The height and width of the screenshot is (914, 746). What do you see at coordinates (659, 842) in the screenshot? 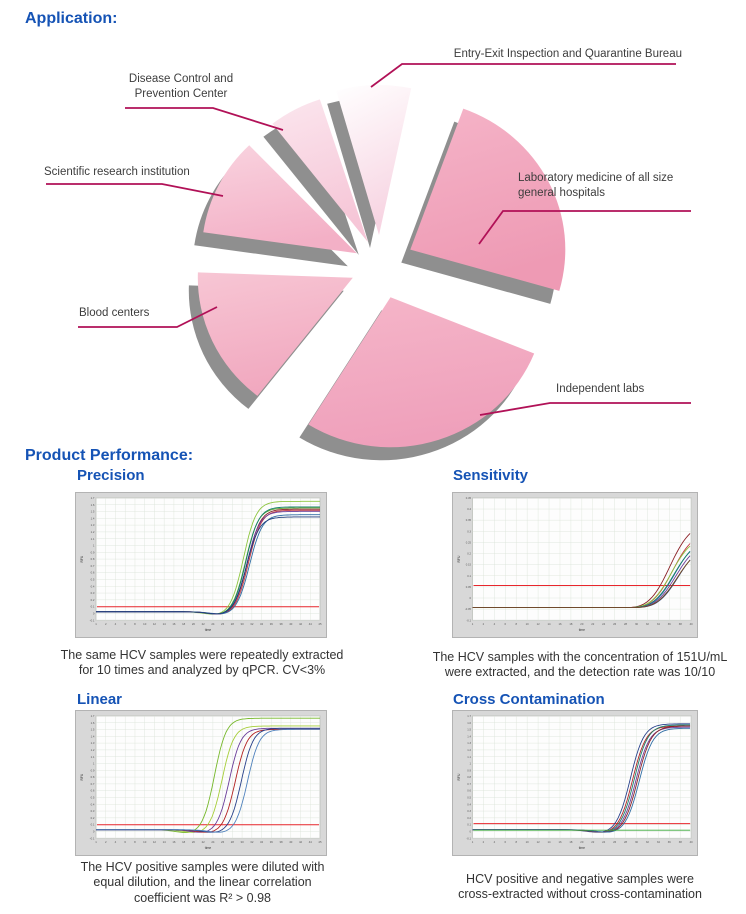
I see `x-tick-label: 34` at bounding box center [659, 842].